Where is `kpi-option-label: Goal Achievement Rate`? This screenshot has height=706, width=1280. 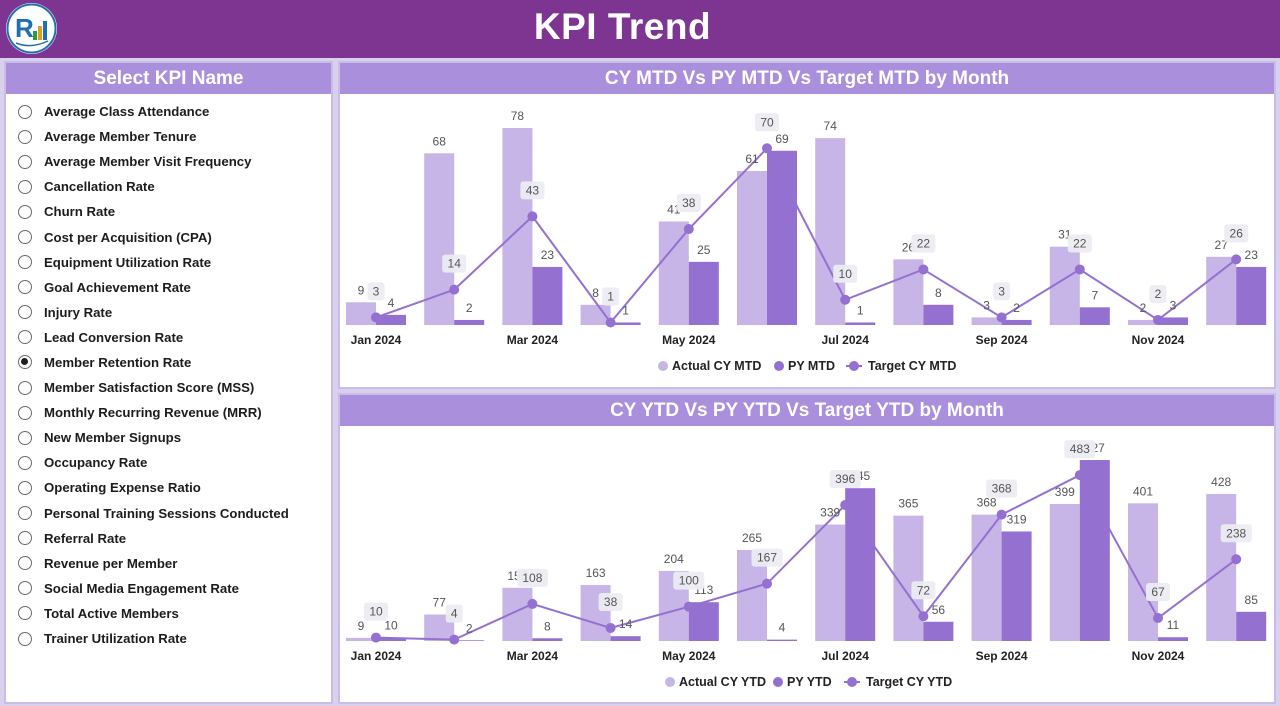
kpi-option-label: Goal Achievement Rate is located at coordinates (117, 287).